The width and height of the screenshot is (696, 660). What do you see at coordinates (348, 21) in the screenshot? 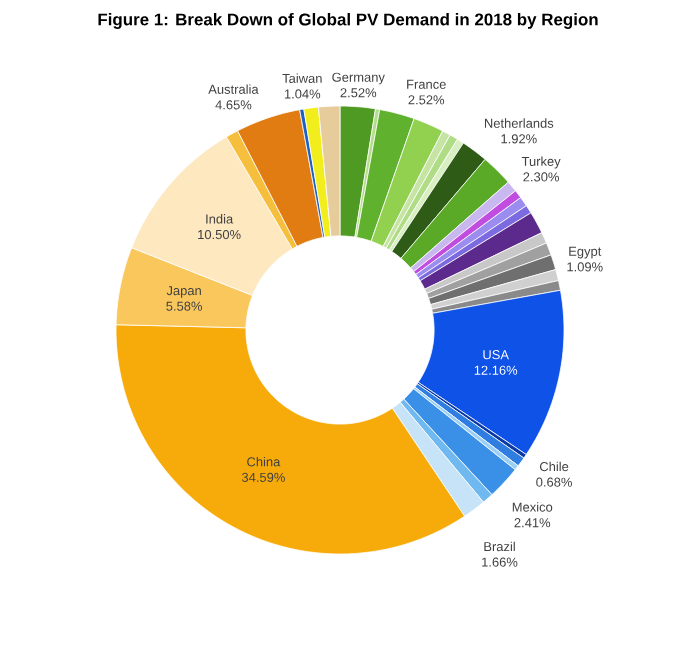
I see `chart-title: Figure 1: Break Down of Global PV Demand in 2018 by Region` at bounding box center [348, 21].